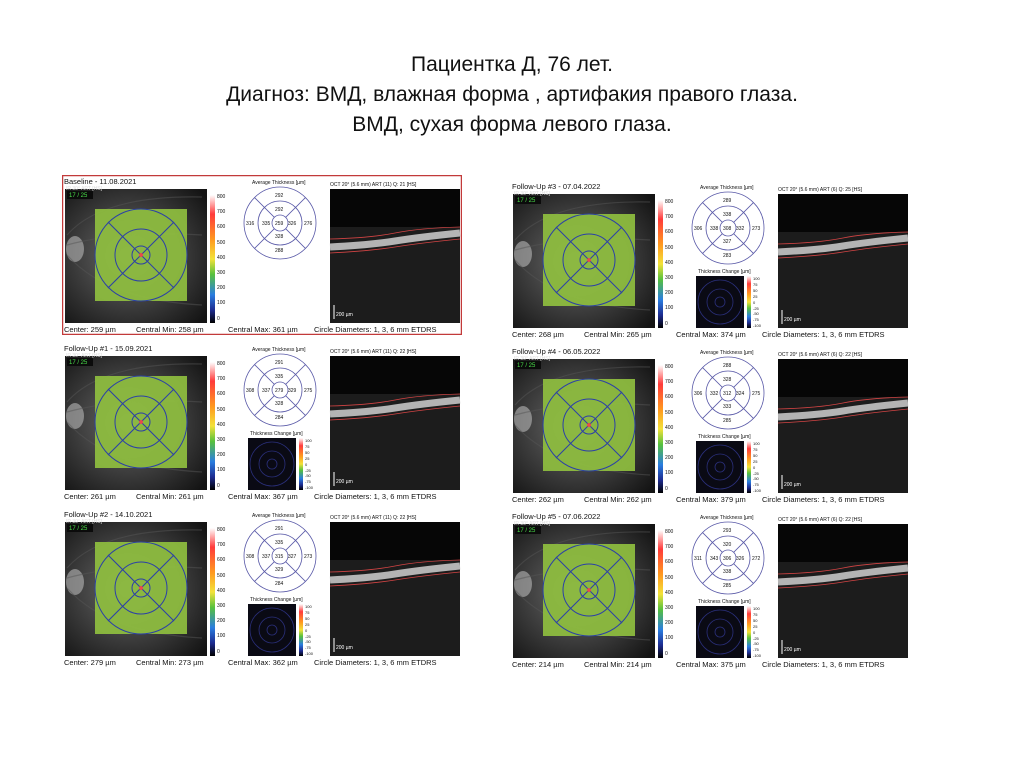 The width and height of the screenshot is (1024, 767). What do you see at coordinates (820, 520) in the screenshot?
I see `oct-header: OCT 20° (5.6 mm) ART (6) Q: 22 [HS]` at bounding box center [820, 520].